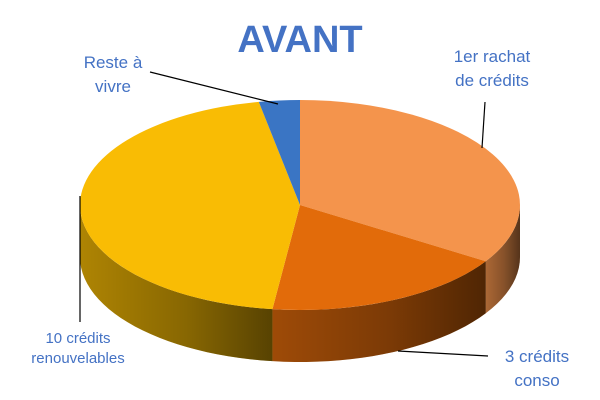 This screenshot has height=400, width=600. I want to click on slice-label-3: 10 crédits renouvelables, so click(77, 348).